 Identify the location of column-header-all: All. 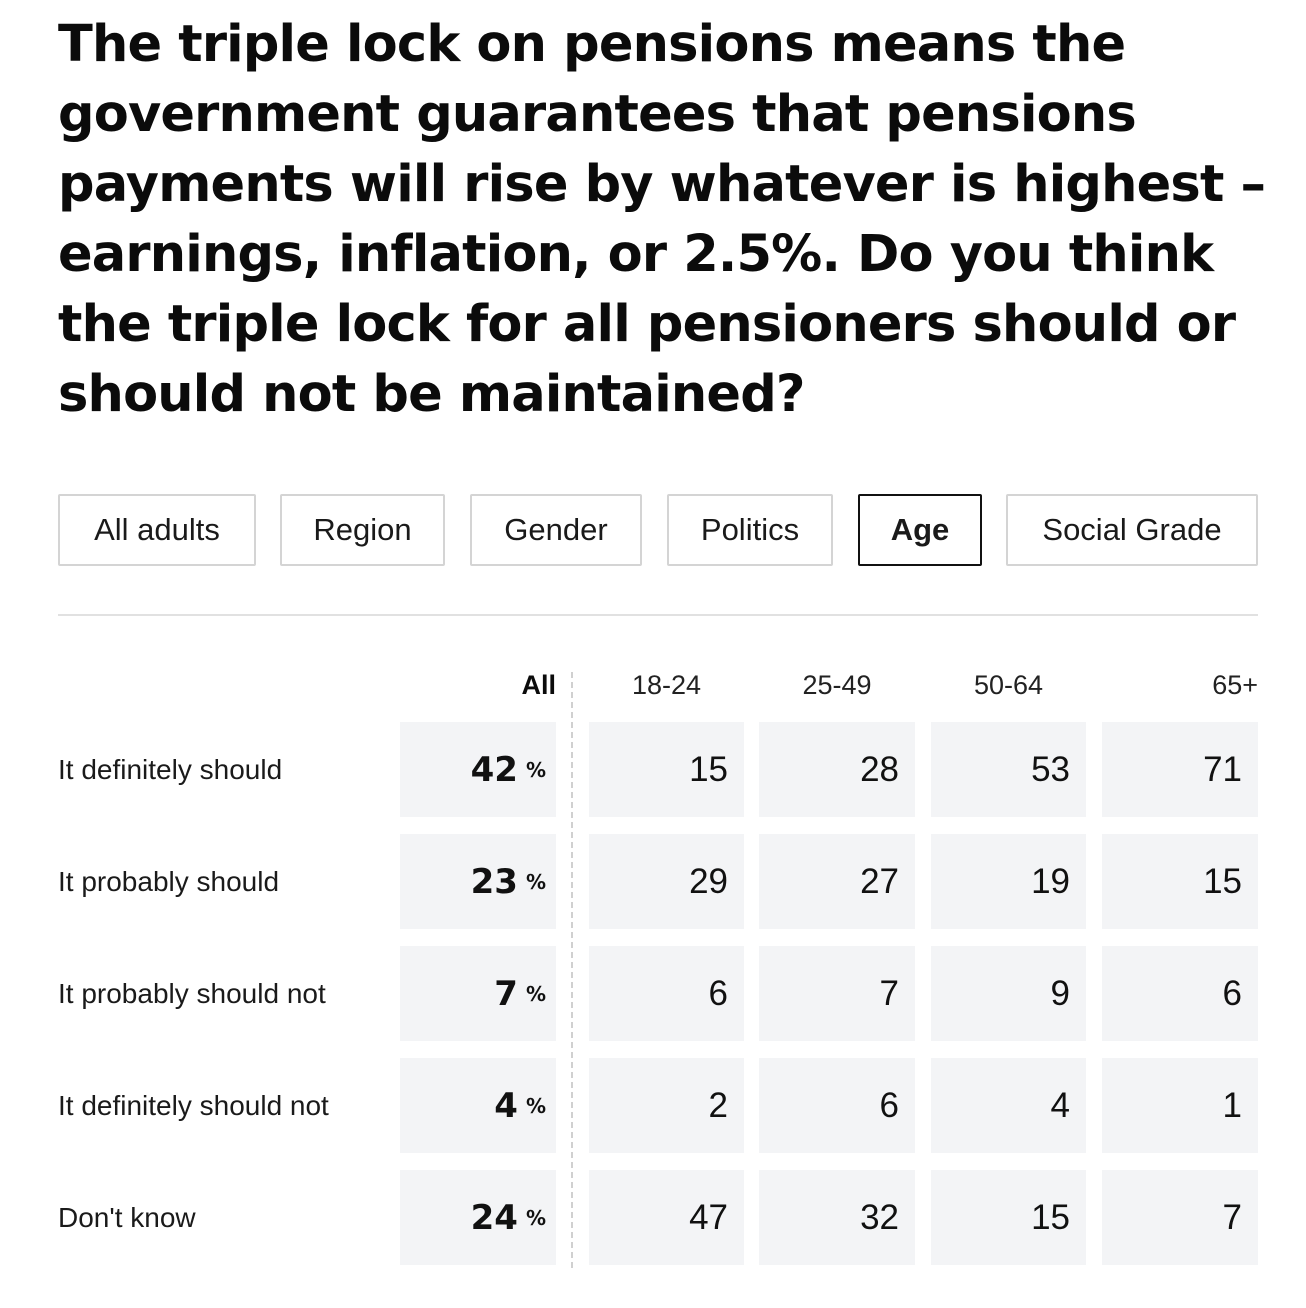
(538, 685).